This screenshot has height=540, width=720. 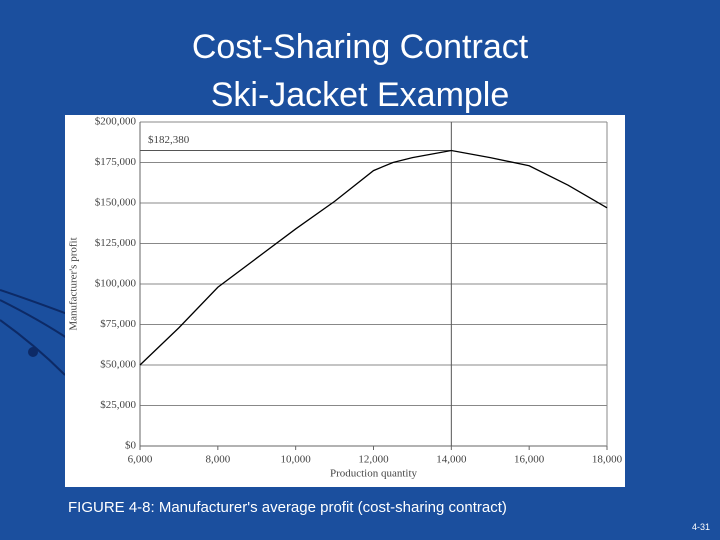 I want to click on slide-title: Cost-Sharing Contract, so click(x=360, y=47).